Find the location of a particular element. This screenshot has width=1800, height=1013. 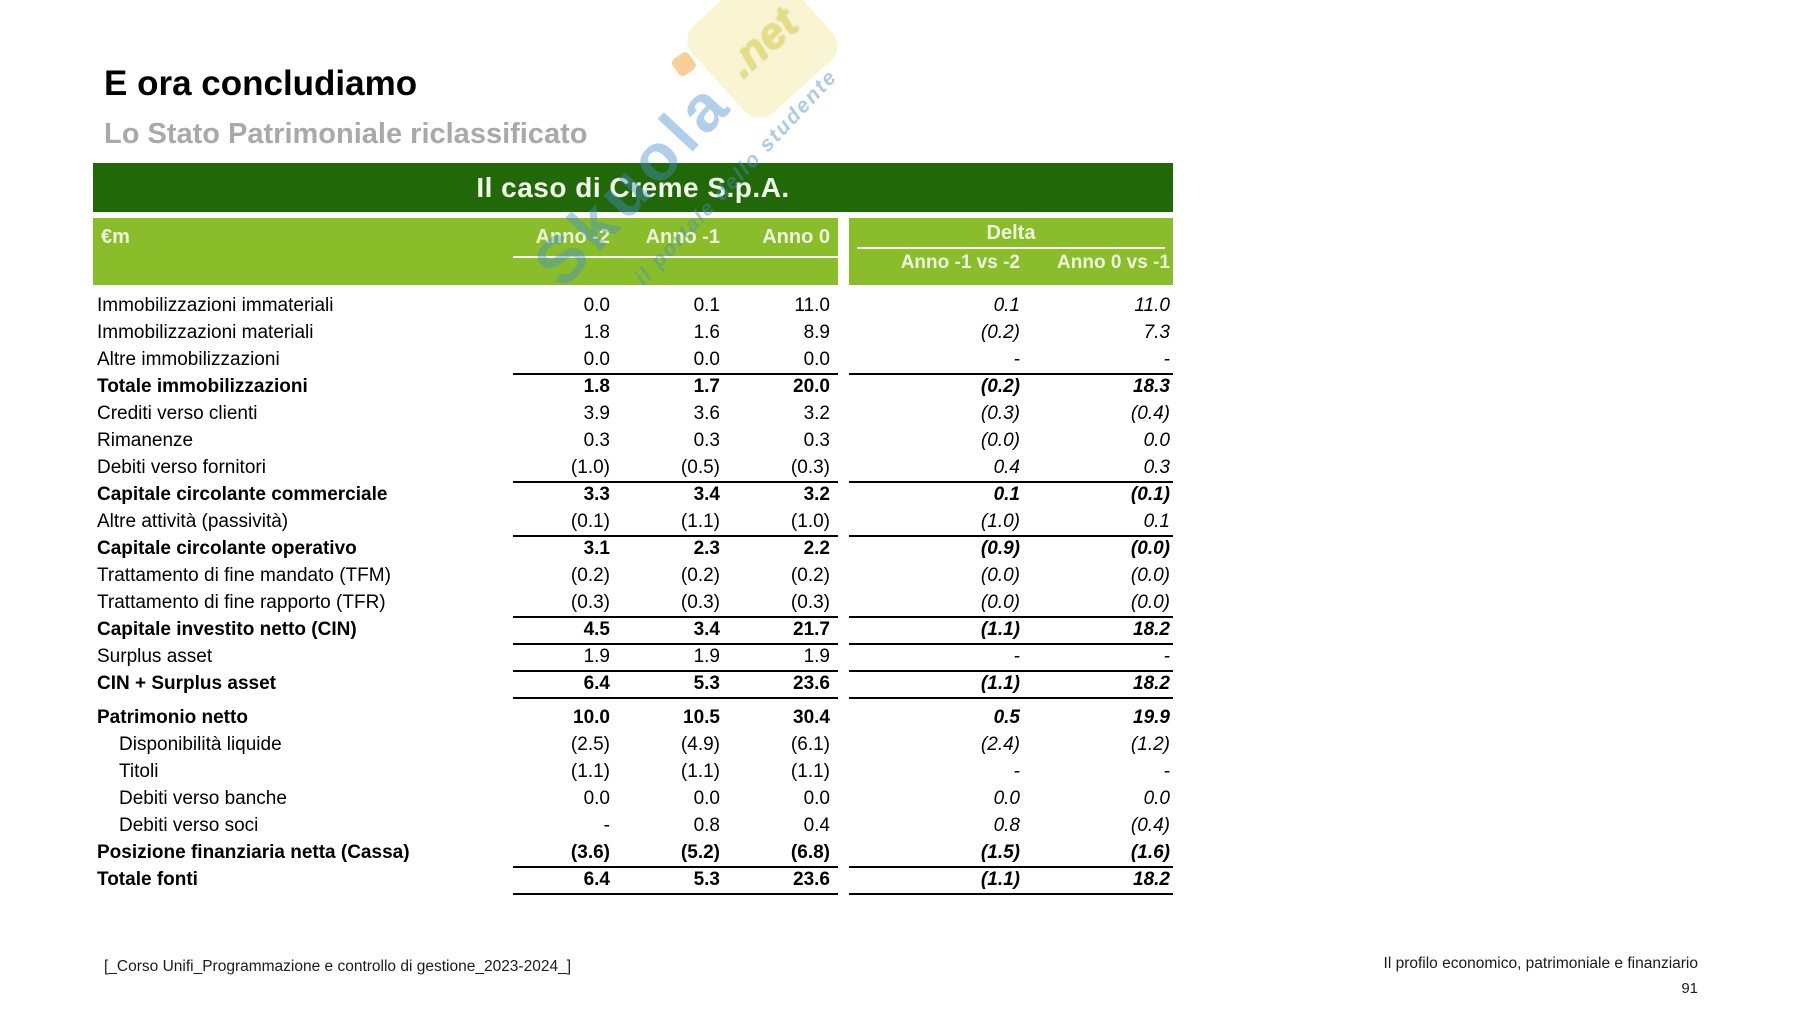

year-value: 3.1 is located at coordinates (596, 548).